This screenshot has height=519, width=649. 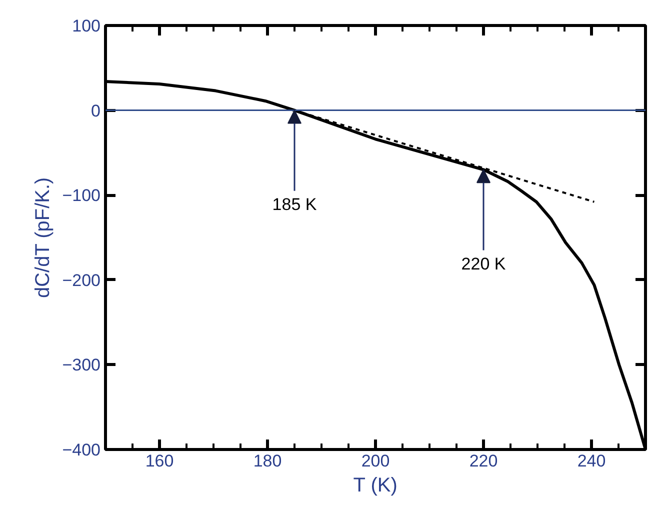 What do you see at coordinates (81, 450) in the screenshot?
I see `y-tick-label: −400` at bounding box center [81, 450].